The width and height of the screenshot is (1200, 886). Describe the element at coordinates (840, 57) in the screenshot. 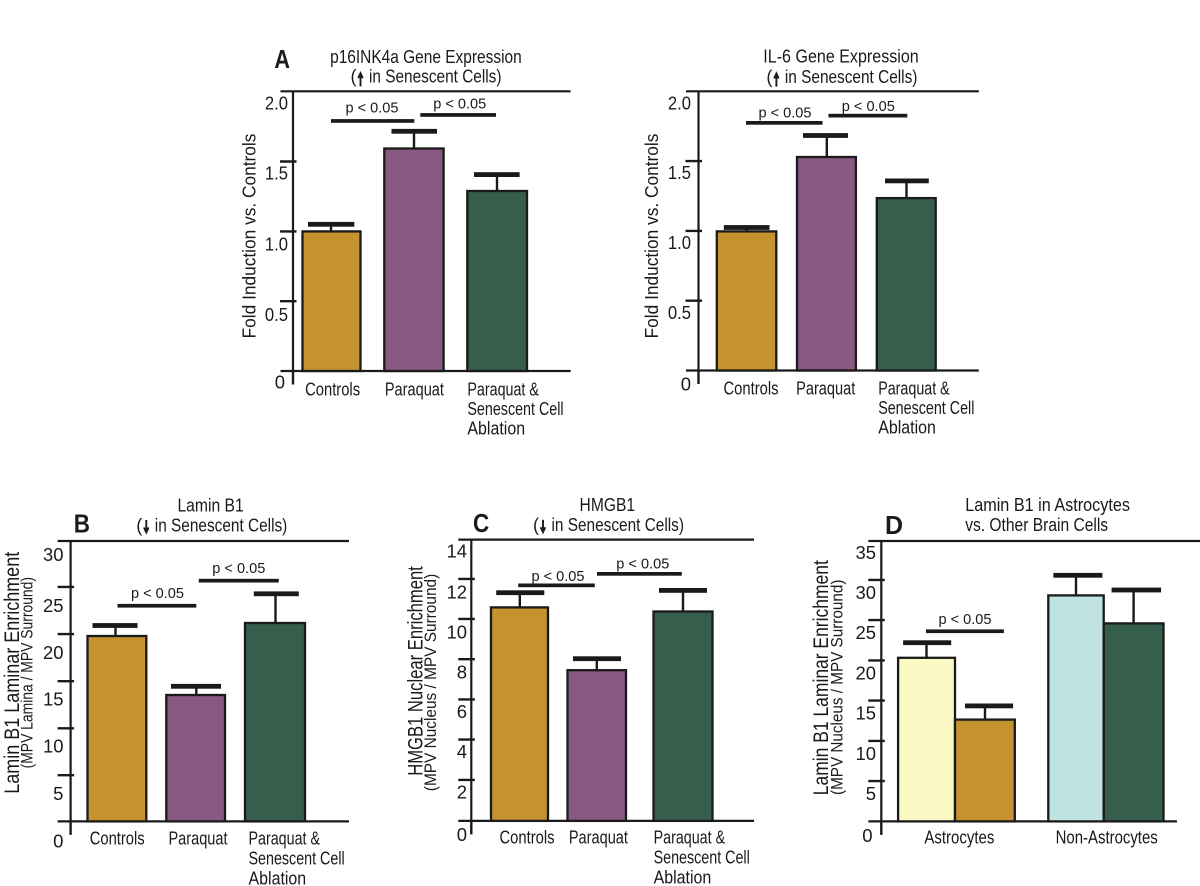

I see `svg-text: IL-6 Gene Expression` at that location.